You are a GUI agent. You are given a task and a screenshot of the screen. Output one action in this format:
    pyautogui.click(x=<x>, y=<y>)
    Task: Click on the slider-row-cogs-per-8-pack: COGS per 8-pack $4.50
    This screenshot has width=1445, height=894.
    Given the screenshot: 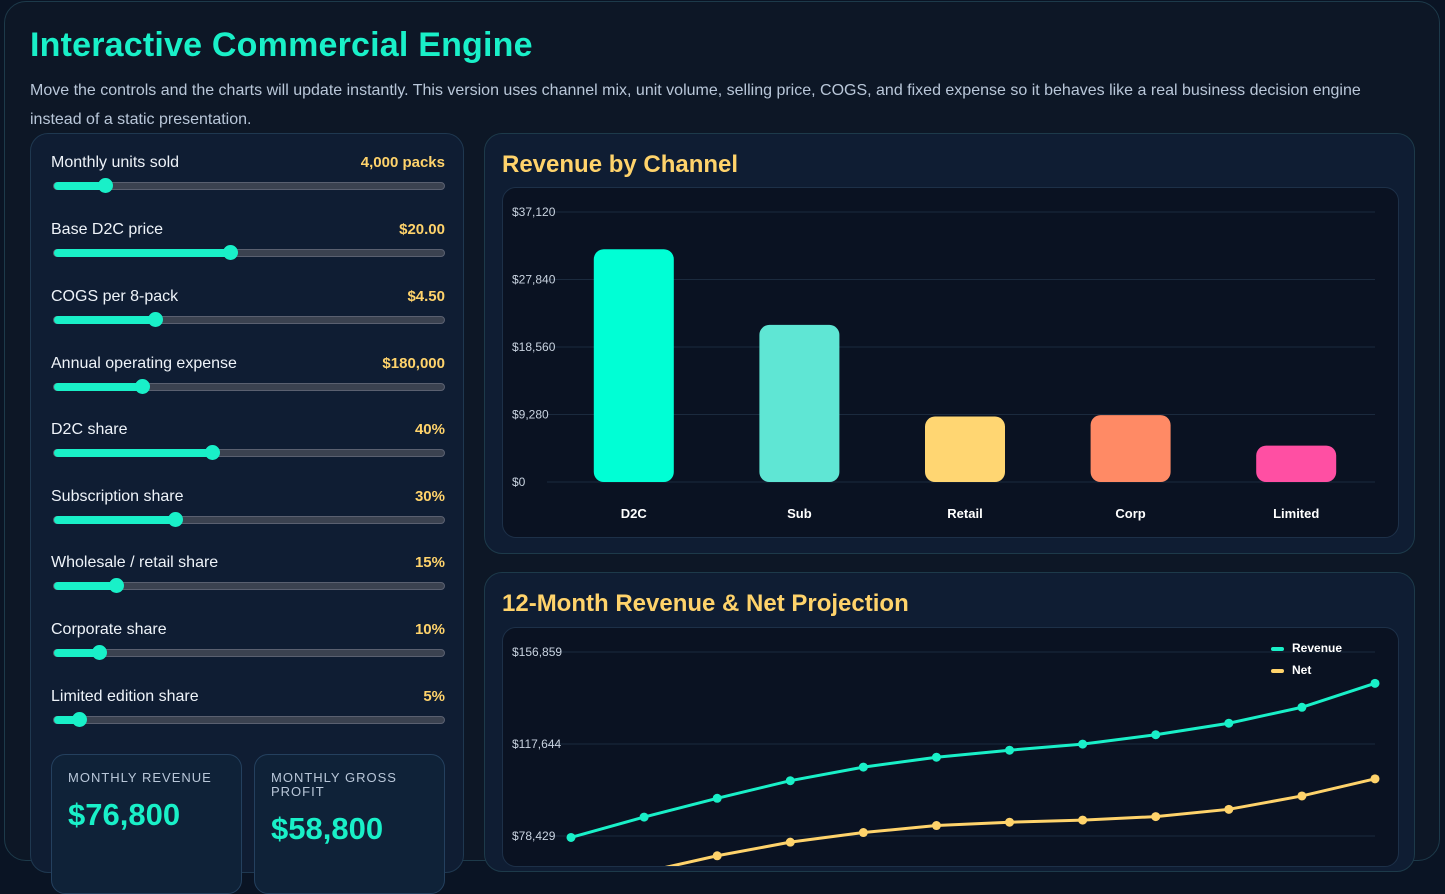 What is the action you would take?
    pyautogui.click(x=248, y=318)
    